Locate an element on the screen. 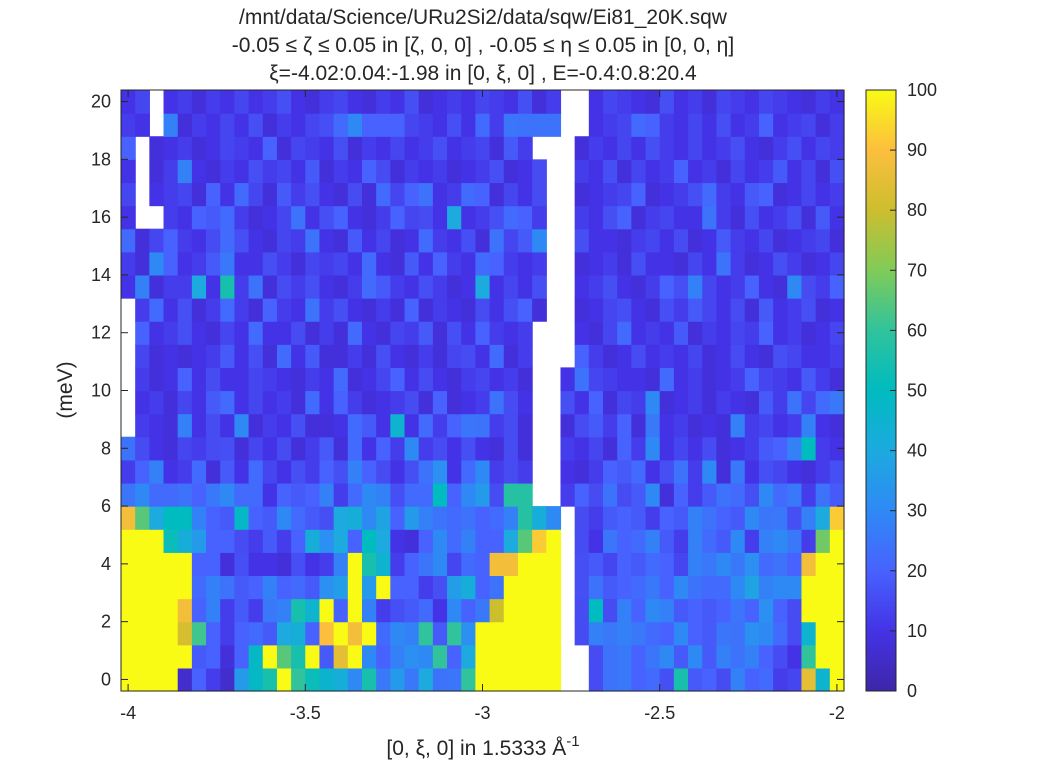  y-tick-label: 2 is located at coordinates (106, 622).